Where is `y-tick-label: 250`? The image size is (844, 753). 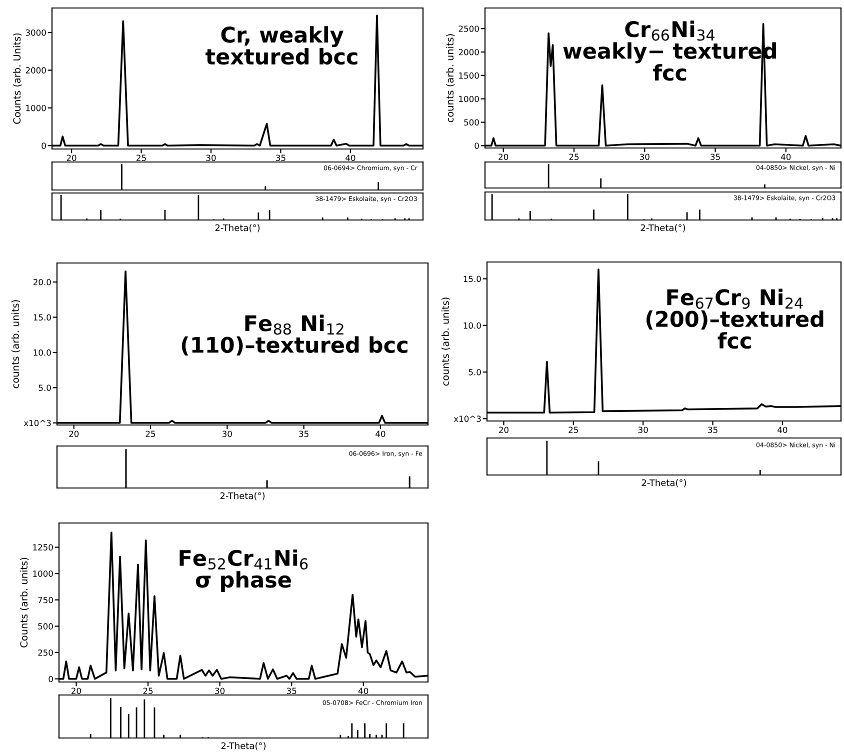
y-tick-label: 250 is located at coordinates (45, 653).